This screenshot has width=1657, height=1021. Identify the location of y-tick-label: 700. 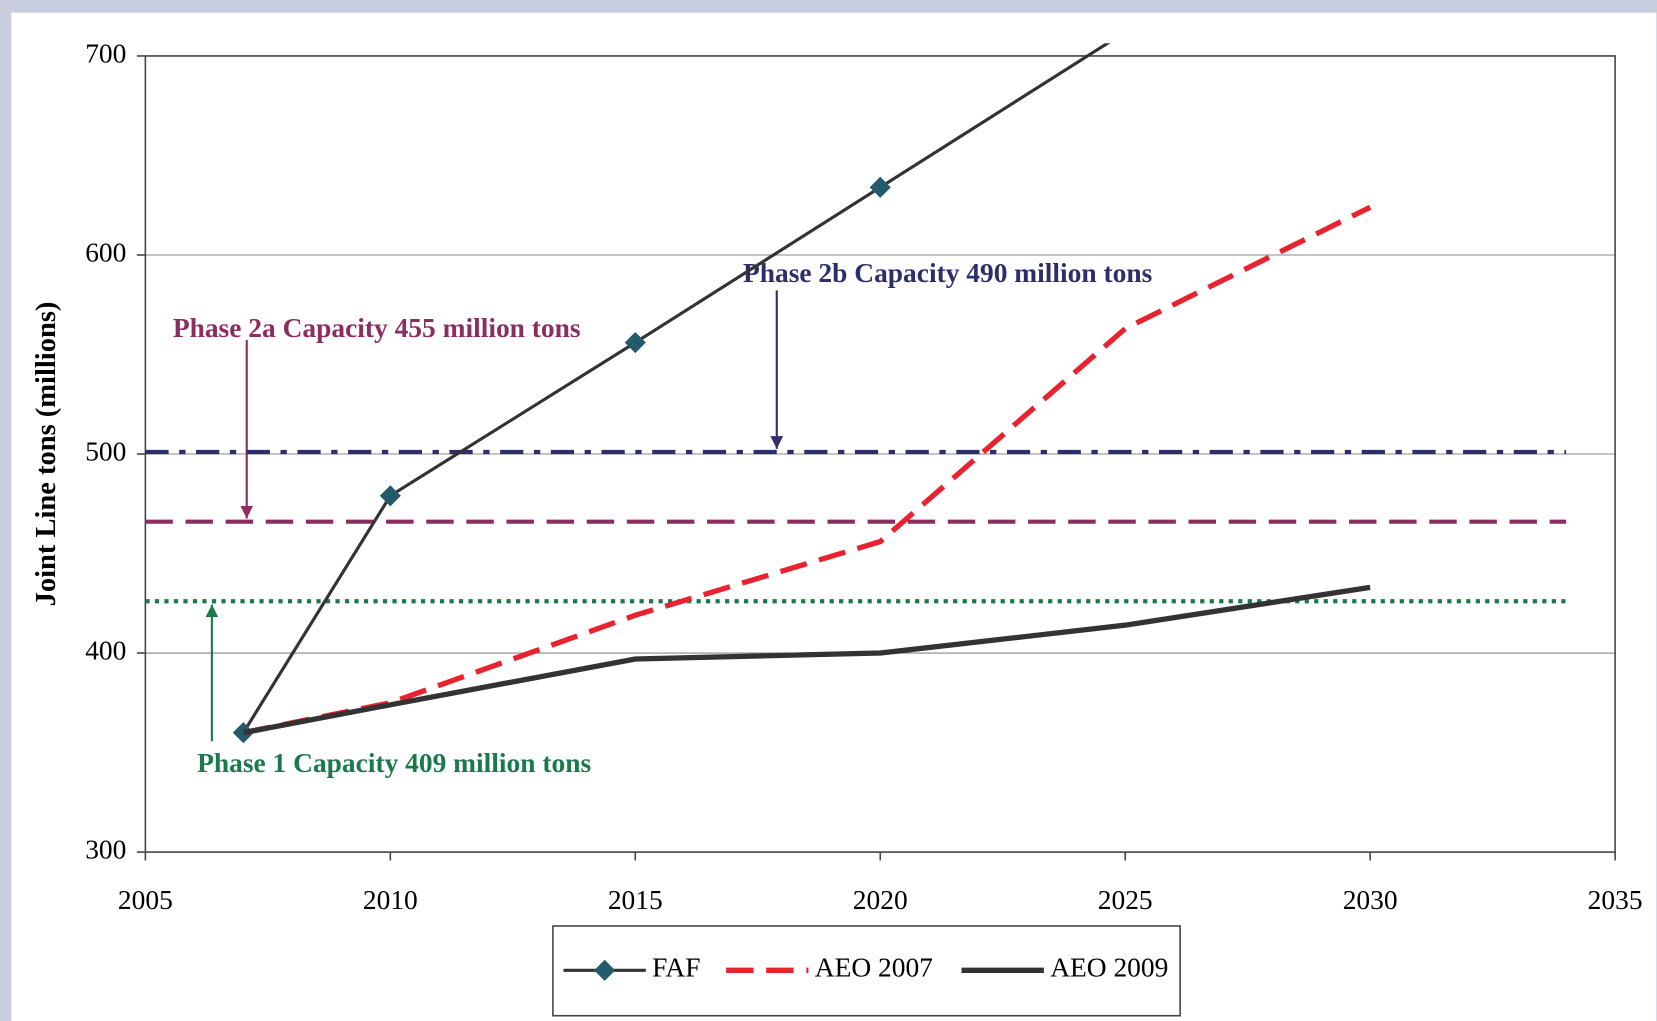
(105, 53).